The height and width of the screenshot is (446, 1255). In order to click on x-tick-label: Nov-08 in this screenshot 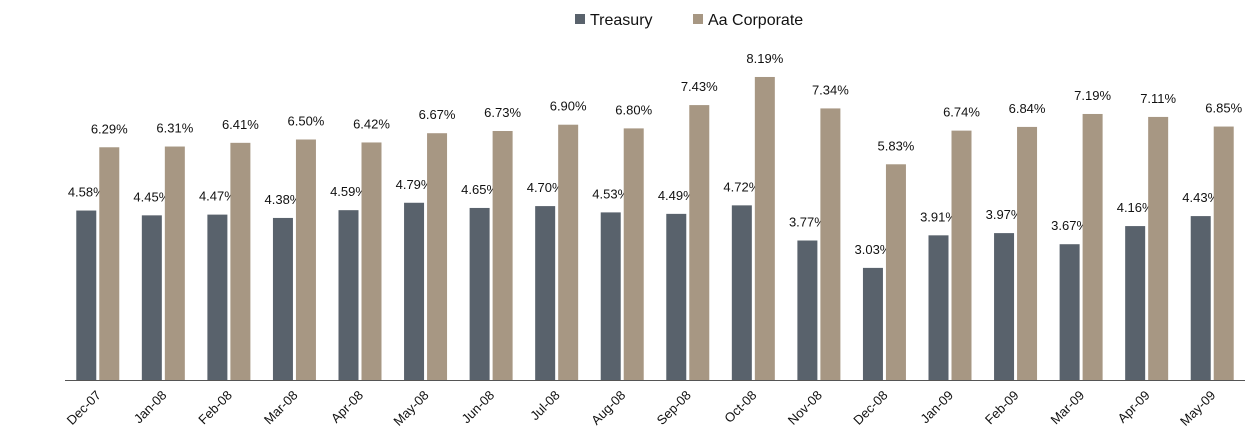, I will do `click(805, 408)`.